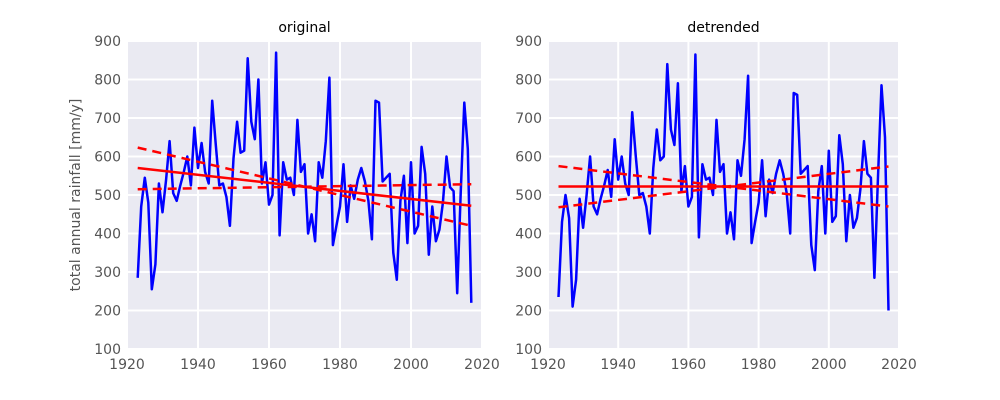  I want to click on y-axis-label: total annual rainfall [mm/y], so click(76, 195).